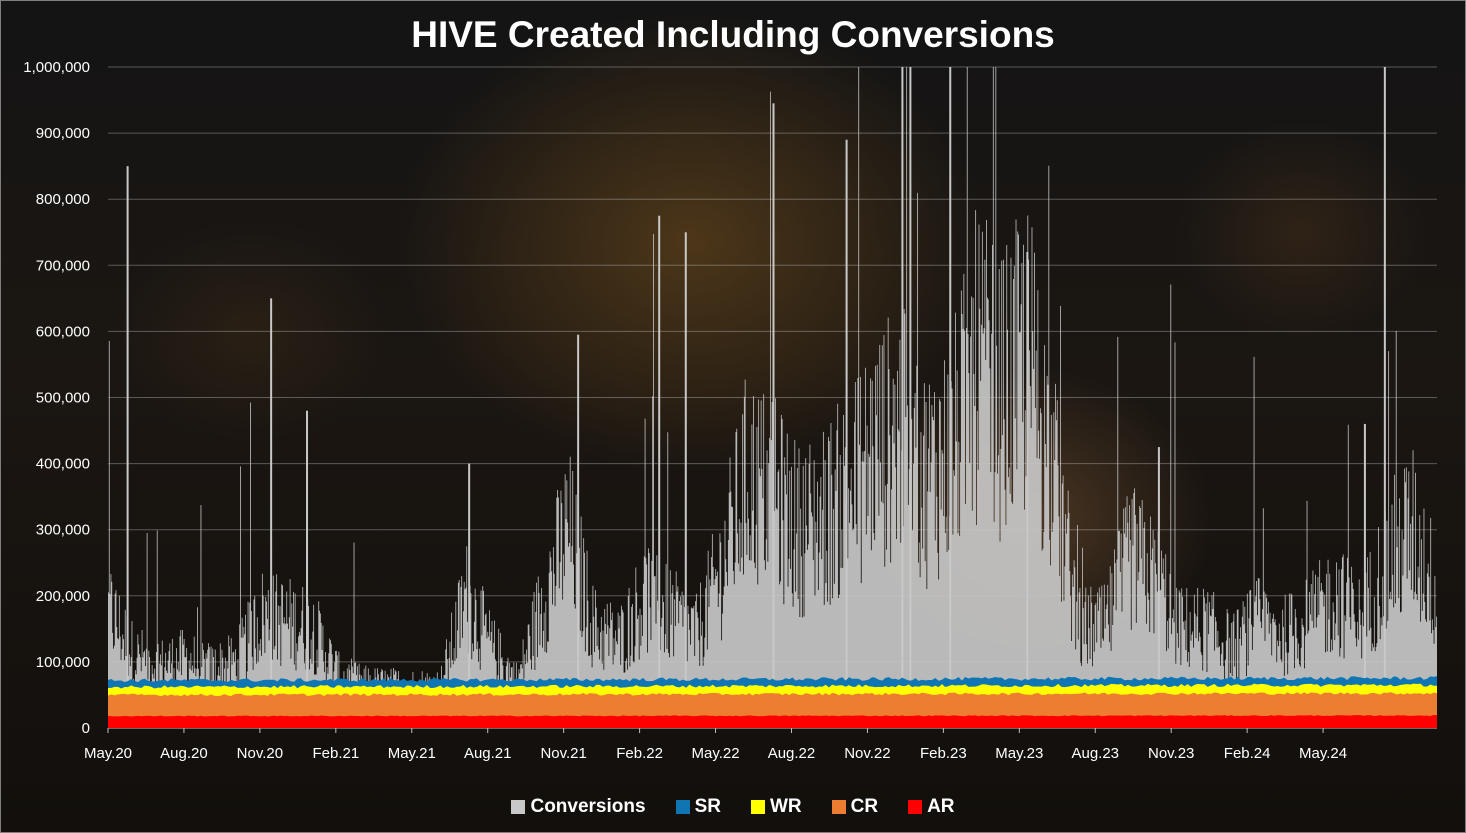  What do you see at coordinates (1171, 753) in the screenshot?
I see `x-tick-label: Nov.23` at bounding box center [1171, 753].